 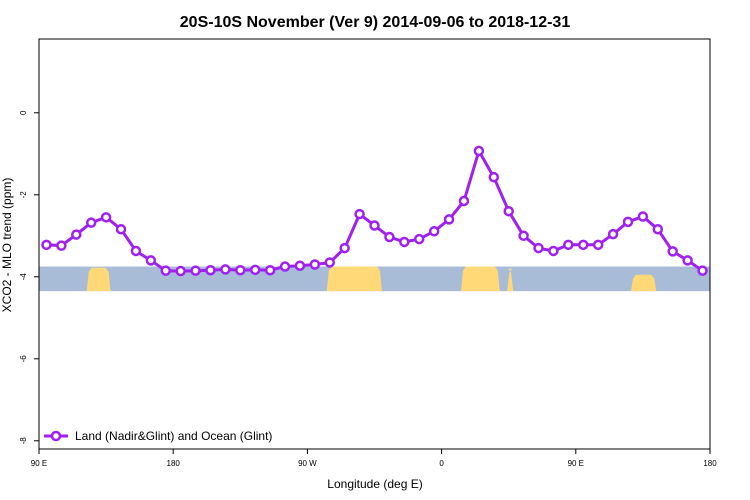 What do you see at coordinates (23, 359) in the screenshot?
I see `y-tick-label: -6` at bounding box center [23, 359].